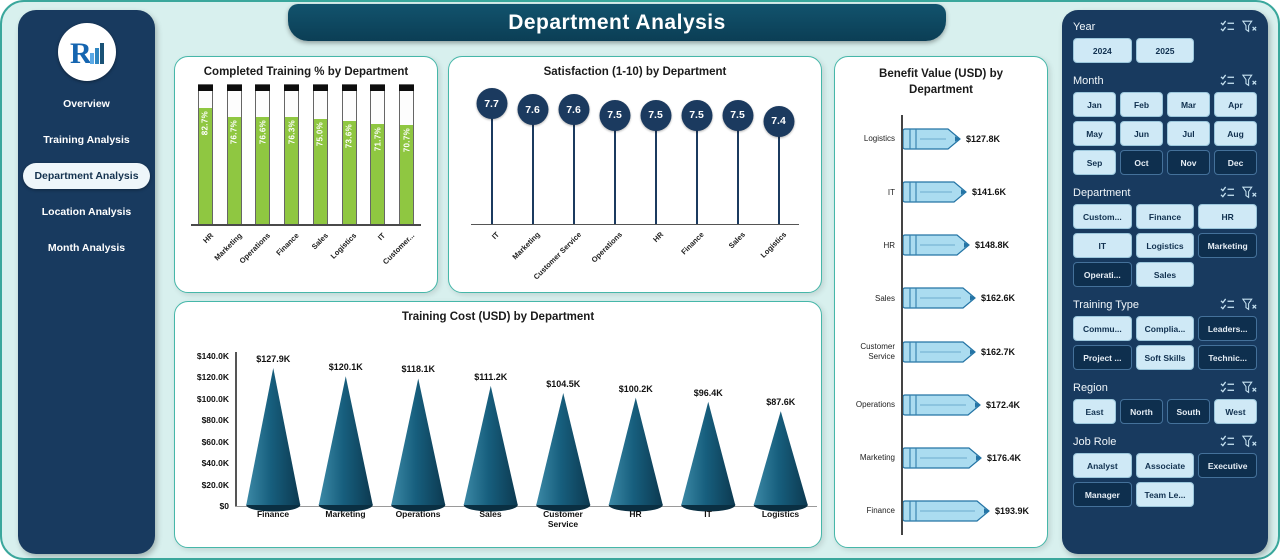 This screenshot has height=560, width=1280. I want to click on slicer-option-sales: Sales, so click(1165, 274).